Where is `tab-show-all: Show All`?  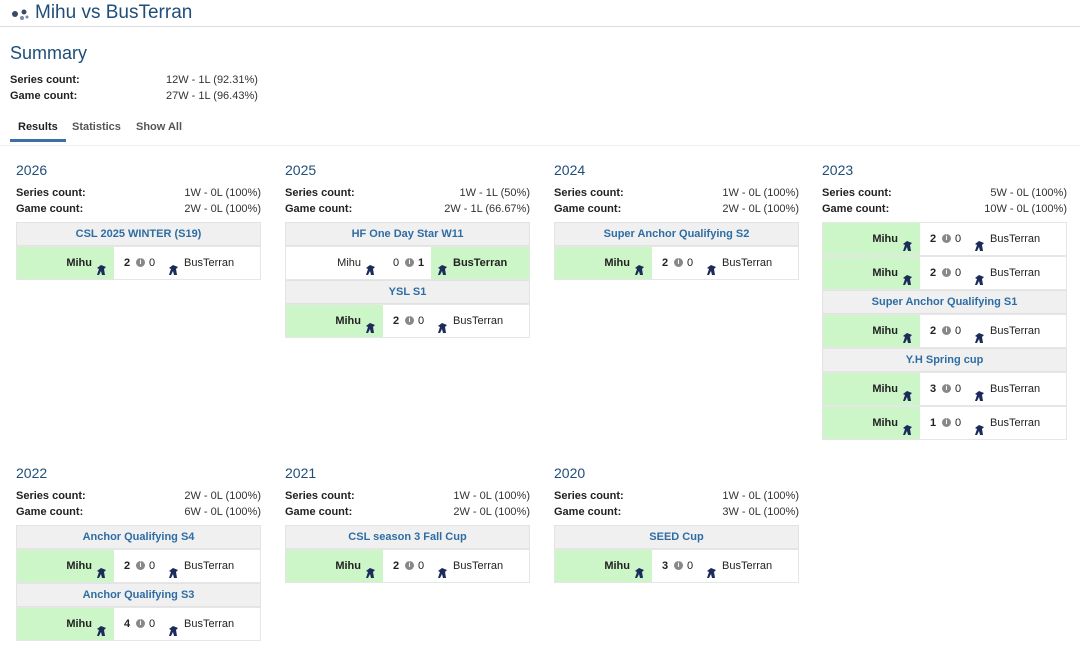
tab-show-all: Show All is located at coordinates (159, 127).